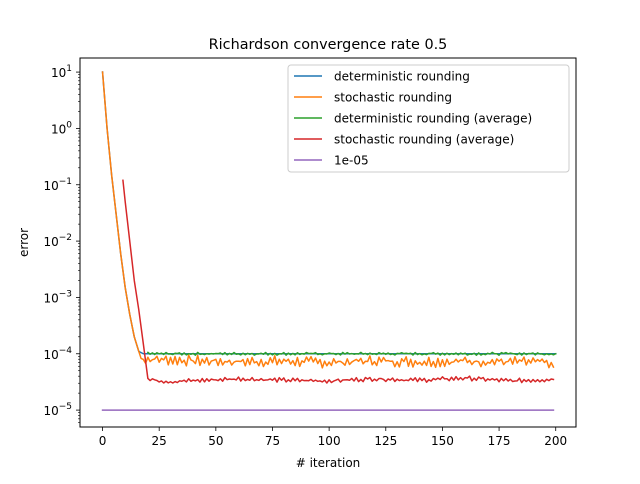 Image resolution: width=640 pixels, height=484 pixels. I want to click on legend-label-4: 1e-05, so click(351, 161).